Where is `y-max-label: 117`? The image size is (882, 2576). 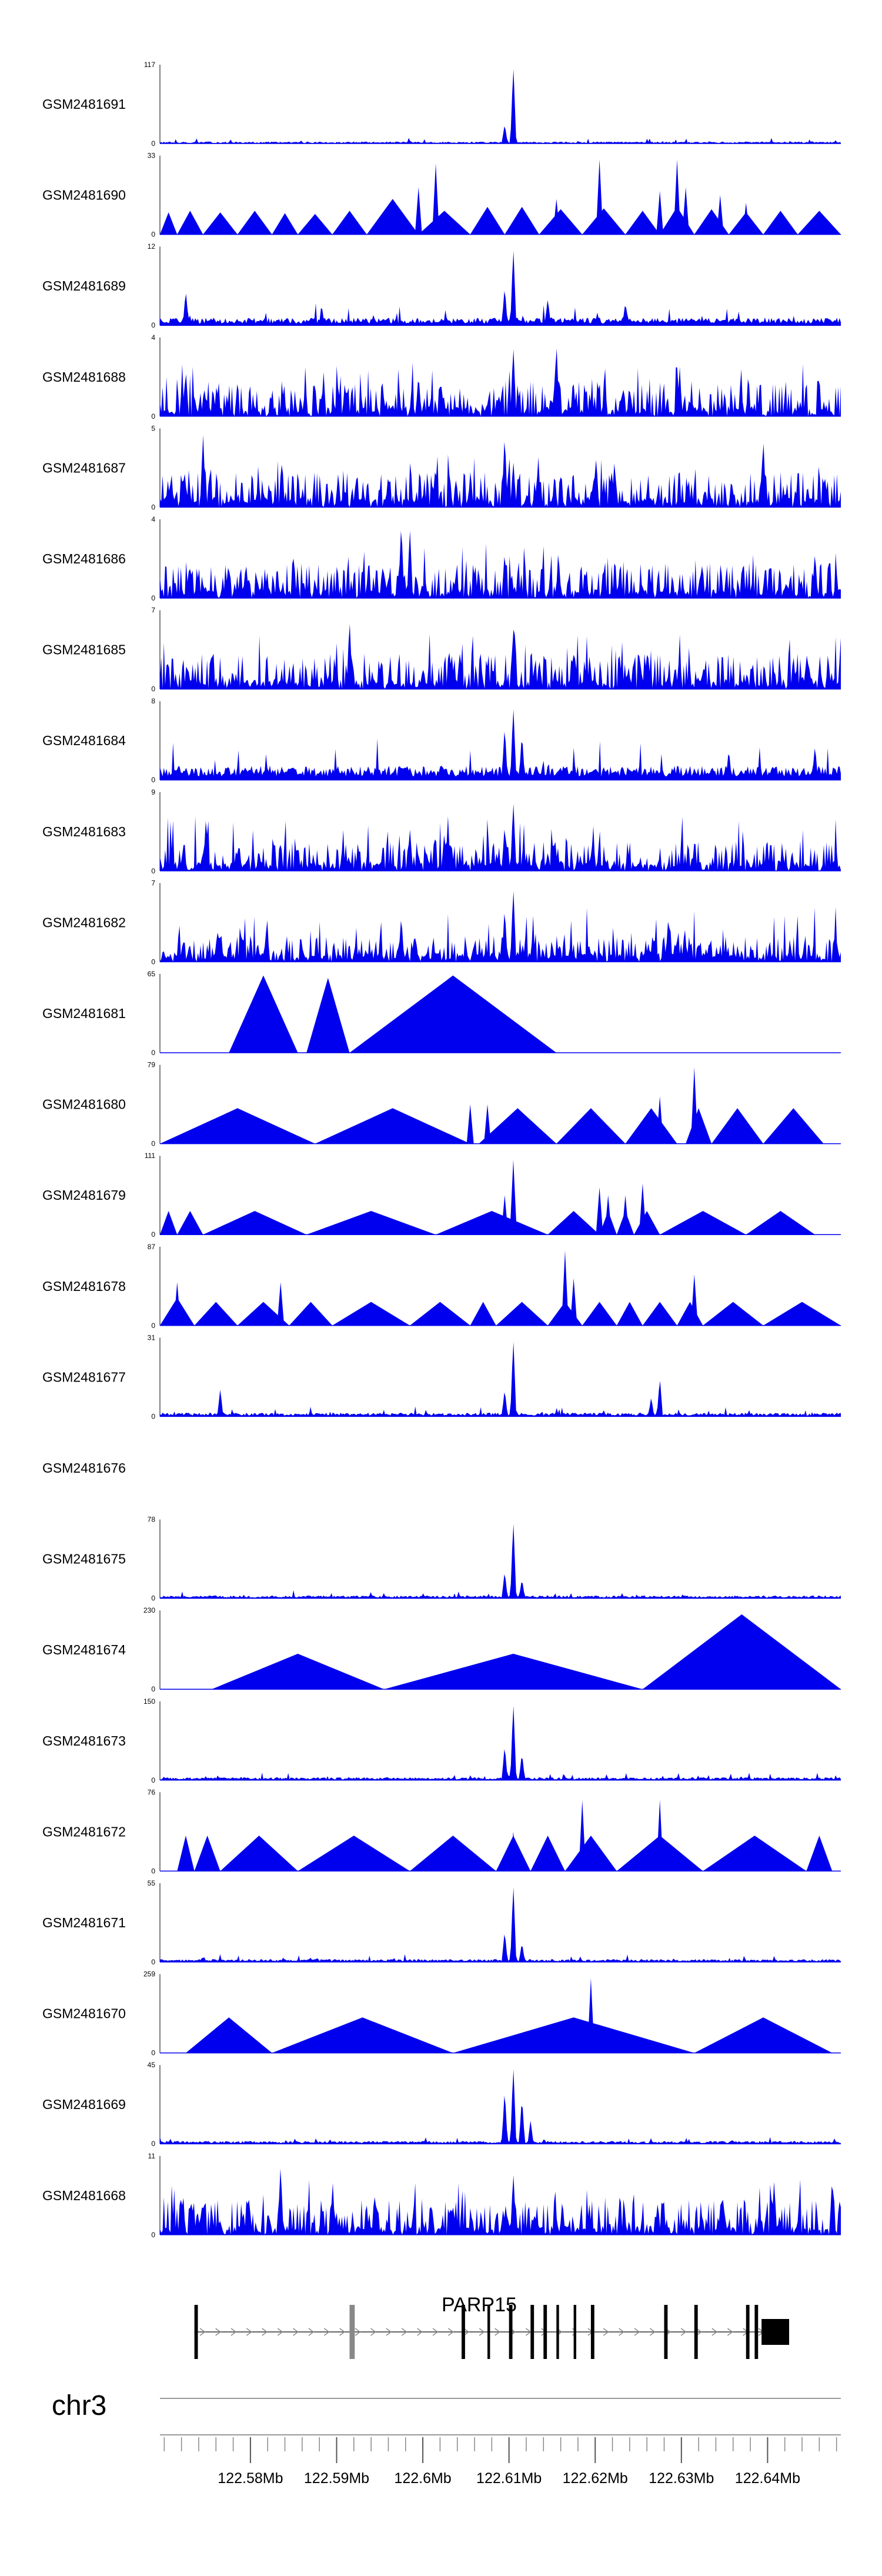 y-max-label: 117 is located at coordinates (149, 65).